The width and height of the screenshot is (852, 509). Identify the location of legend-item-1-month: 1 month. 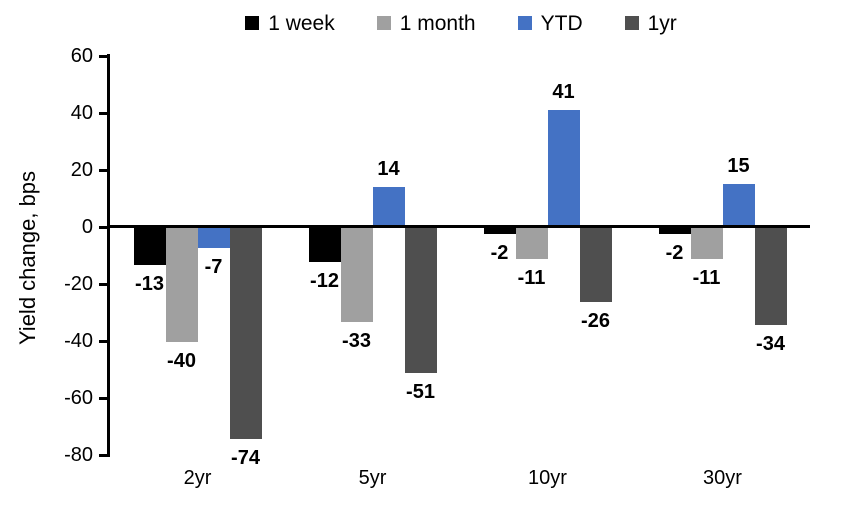
(426, 23).